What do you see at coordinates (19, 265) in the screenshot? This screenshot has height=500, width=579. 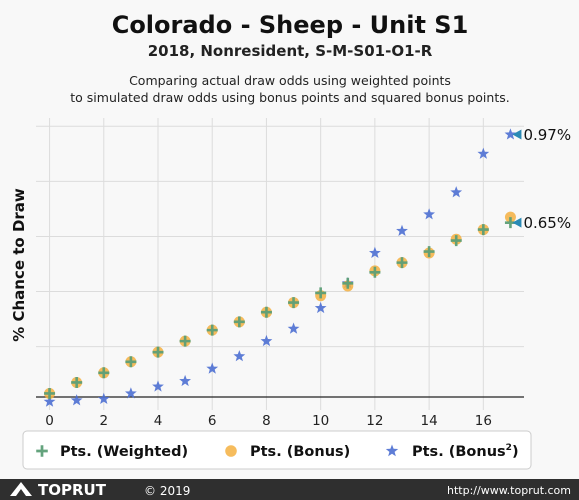 I see `y-axis-label: % Chance to Draw` at bounding box center [19, 265].